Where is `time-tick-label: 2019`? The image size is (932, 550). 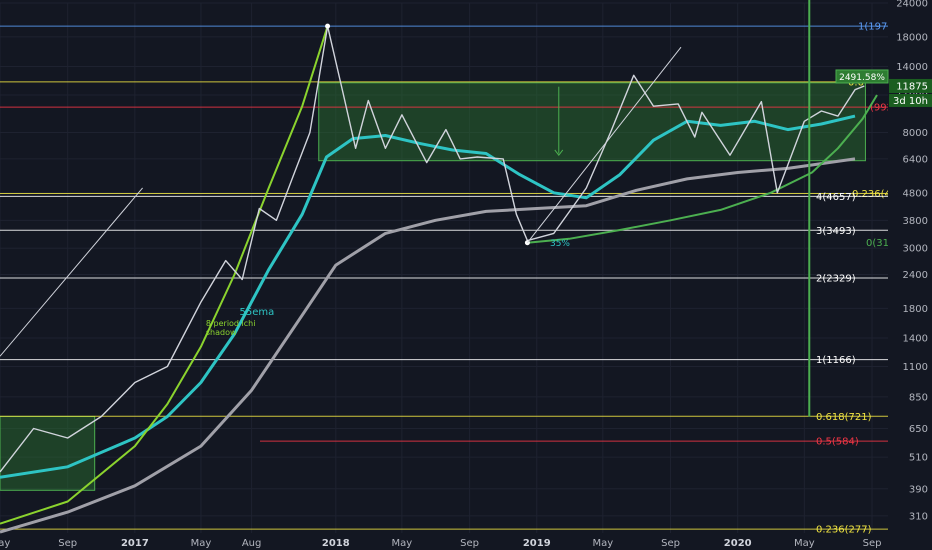 time-tick-label: 2019 is located at coordinates (537, 543).